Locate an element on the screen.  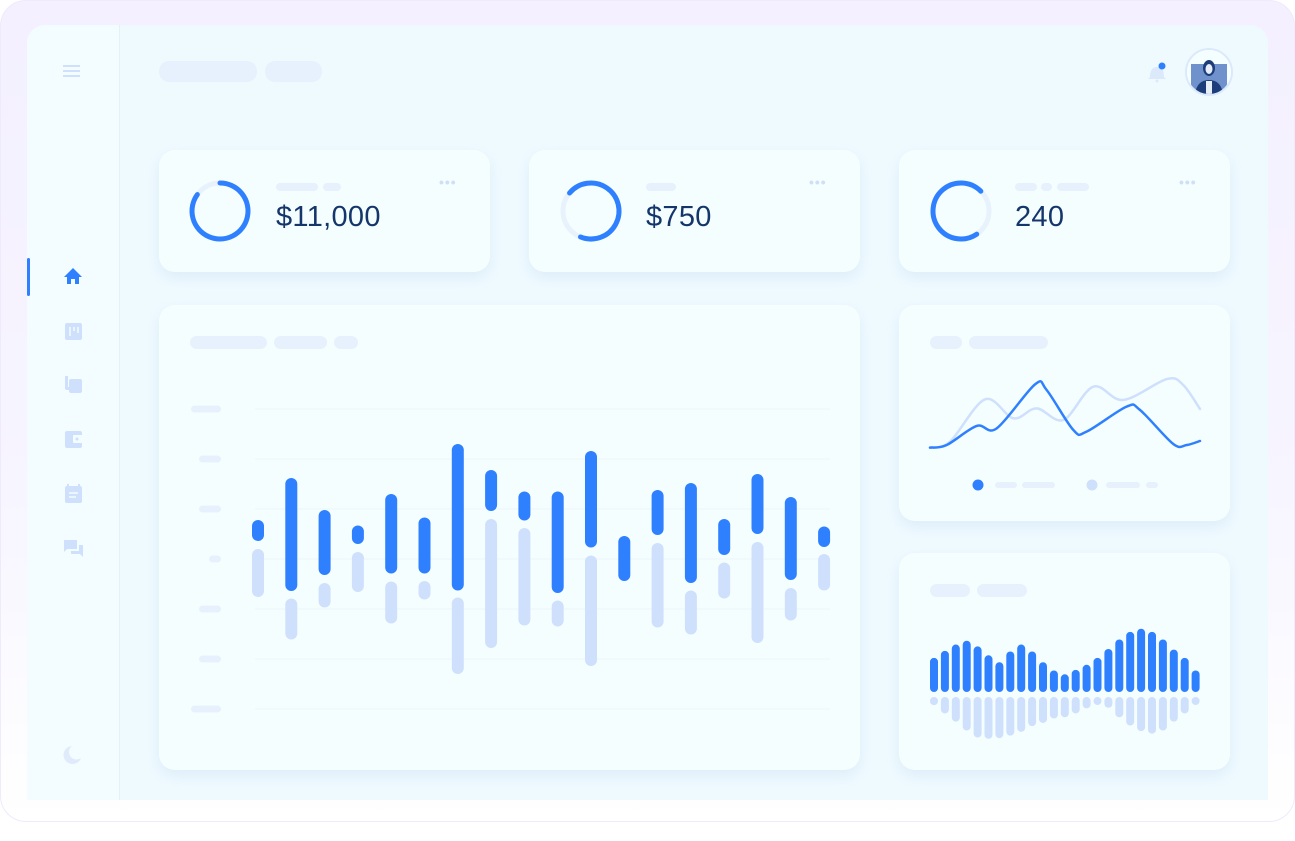
wallet-icon is located at coordinates (74, 439).